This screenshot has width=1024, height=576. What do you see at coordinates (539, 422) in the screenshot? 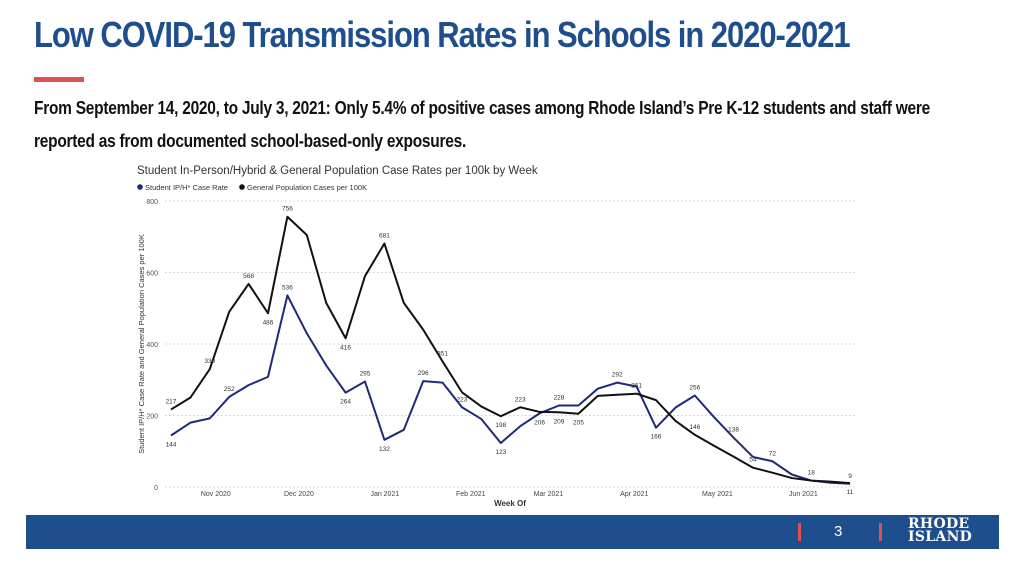
I see `data-label: 206` at bounding box center [539, 422].